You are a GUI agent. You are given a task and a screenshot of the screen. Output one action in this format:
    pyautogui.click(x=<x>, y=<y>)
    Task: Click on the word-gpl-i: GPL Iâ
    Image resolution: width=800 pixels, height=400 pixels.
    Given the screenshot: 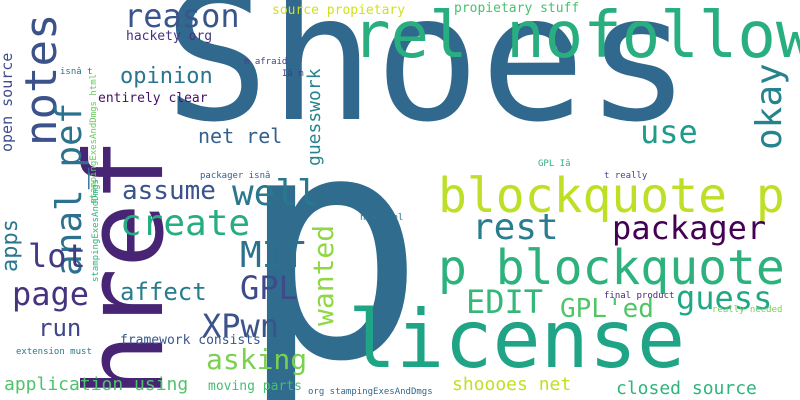 What is the action you would take?
    pyautogui.click(x=554, y=164)
    